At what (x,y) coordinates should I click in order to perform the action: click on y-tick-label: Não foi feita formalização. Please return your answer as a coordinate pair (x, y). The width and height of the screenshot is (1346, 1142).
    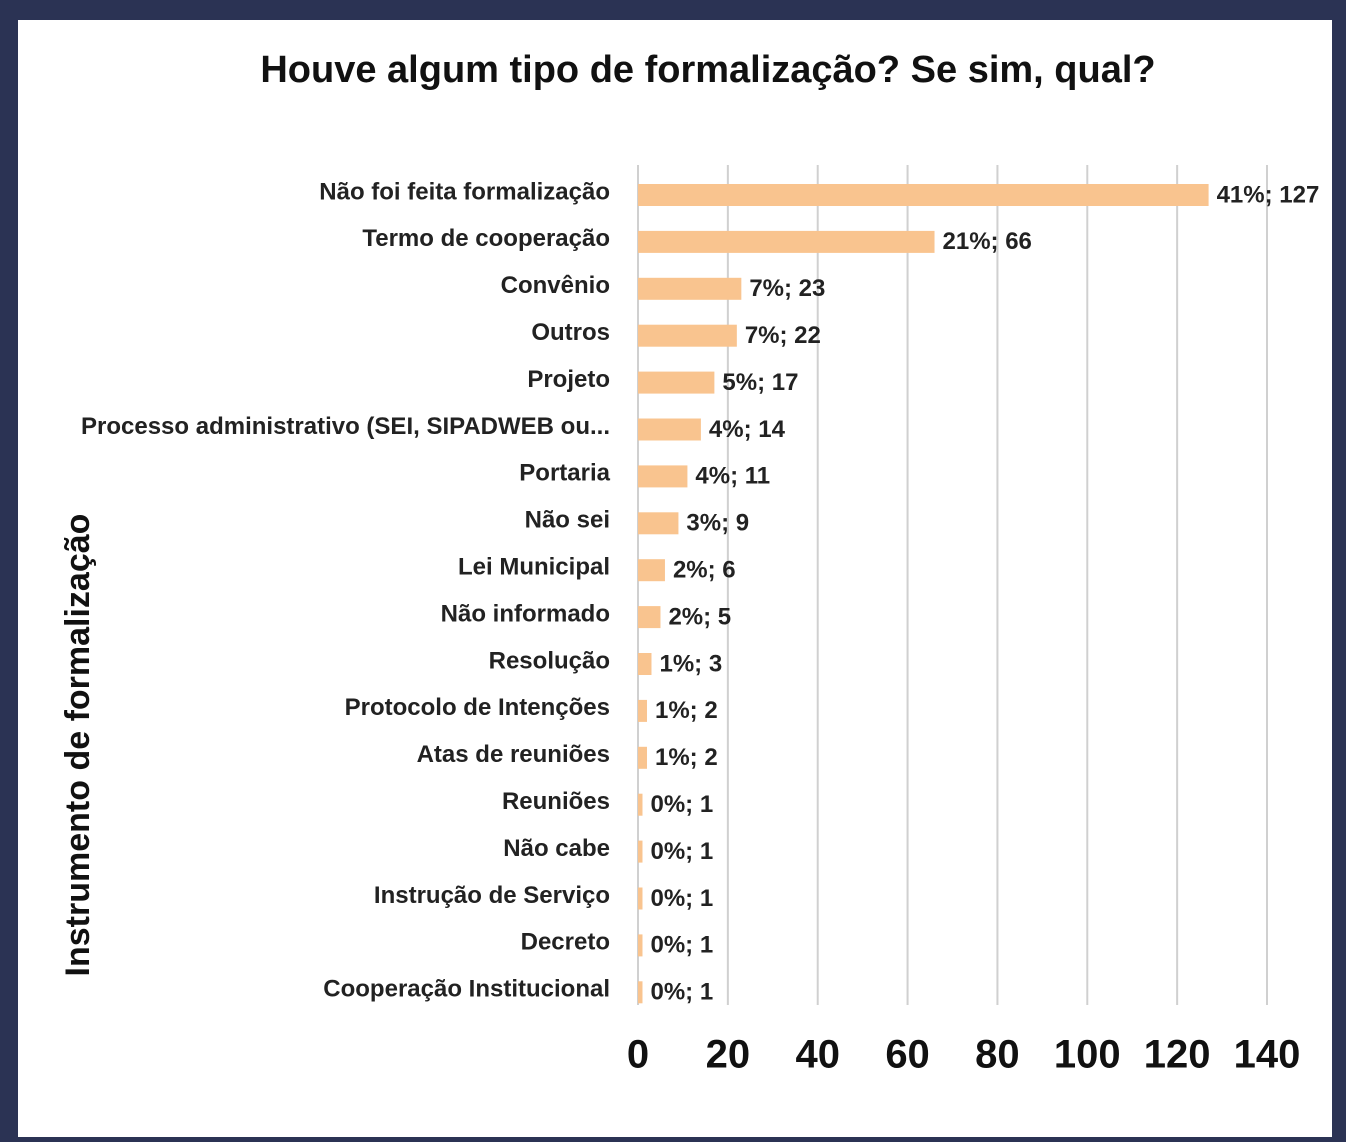
    Looking at the image, I should click on (464, 191).